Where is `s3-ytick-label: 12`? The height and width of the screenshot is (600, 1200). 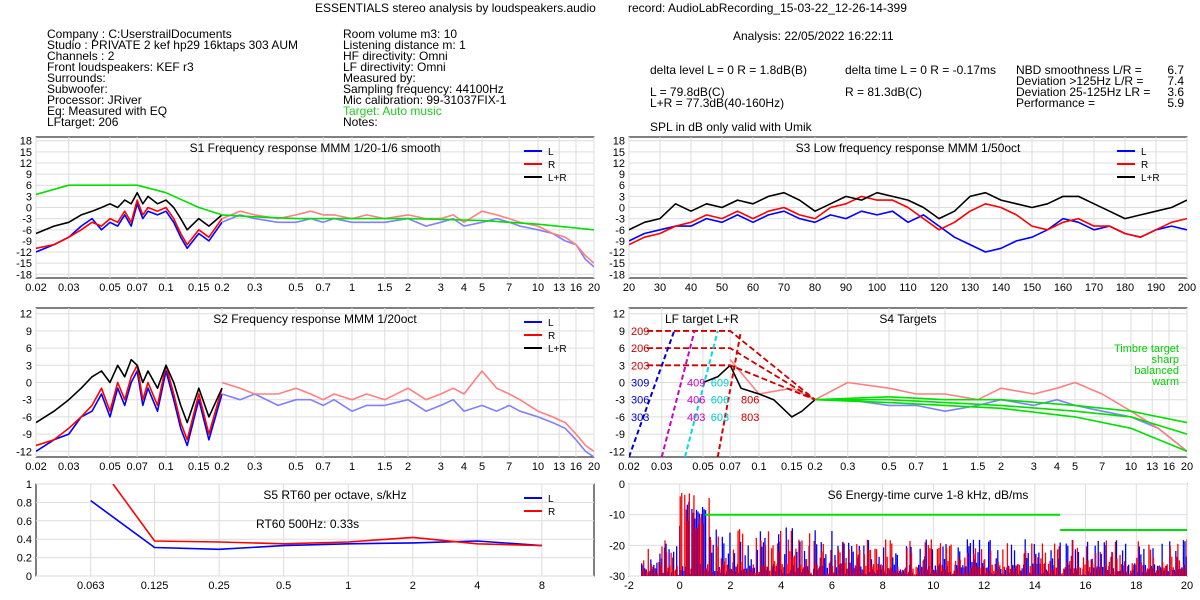 s3-ytick-label: 12 is located at coordinates (619, 164).